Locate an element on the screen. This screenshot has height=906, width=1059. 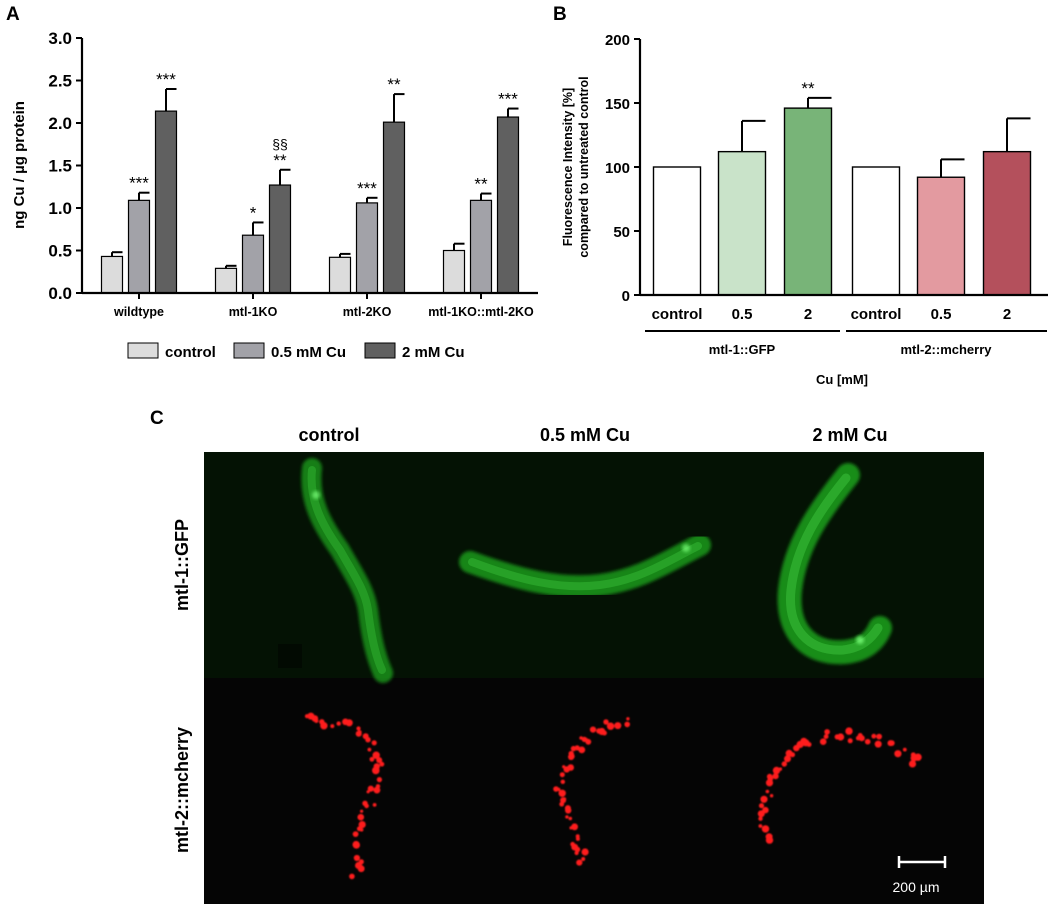
chart-a-legend: control 0.5 mM Cu 2 mM Cu is located at coordinates (296, 351).